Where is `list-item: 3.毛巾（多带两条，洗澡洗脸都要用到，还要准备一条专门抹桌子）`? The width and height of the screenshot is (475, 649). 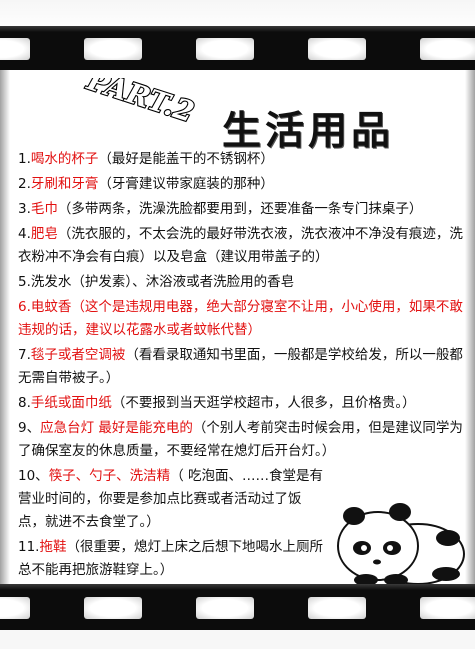
list-item: 3.毛巾（多带两条，洗澡洗脸都要用到，还要准备一条专门抹桌子） is located at coordinates (220, 209).